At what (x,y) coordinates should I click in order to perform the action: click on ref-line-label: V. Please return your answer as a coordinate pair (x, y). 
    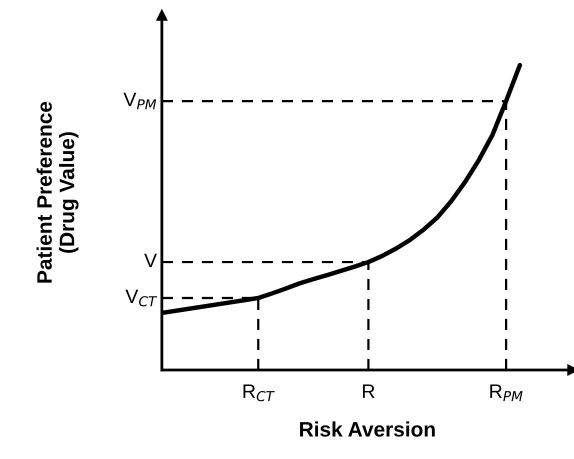
    Looking at the image, I should click on (150, 261).